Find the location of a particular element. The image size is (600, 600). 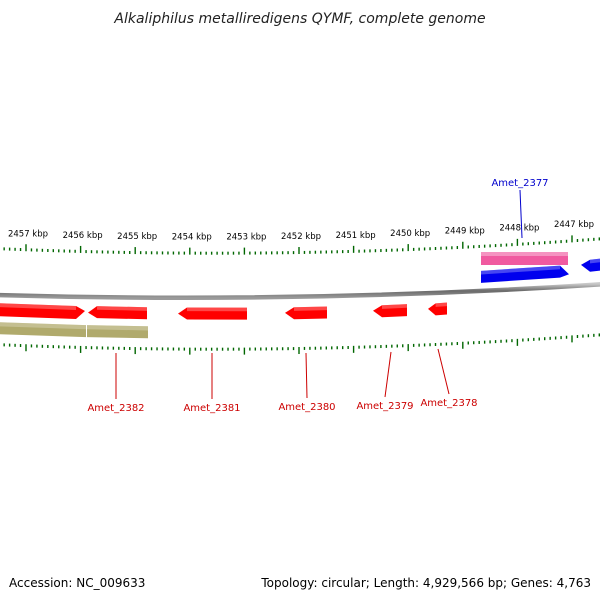

cds-arrow-amet_2378-shine is located at coordinates (441, 304).